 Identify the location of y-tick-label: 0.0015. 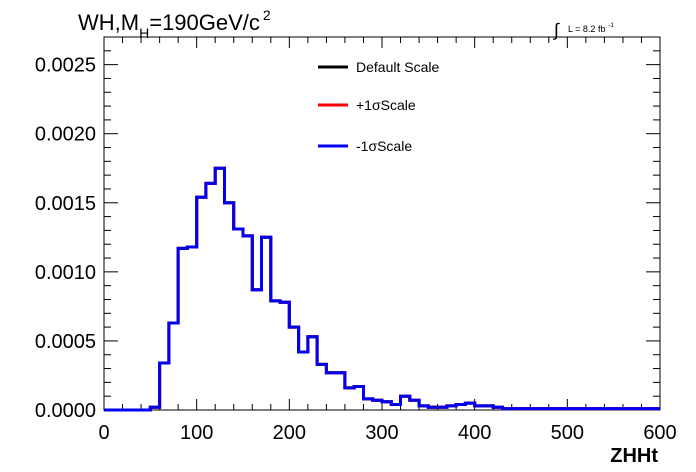
(65, 204).